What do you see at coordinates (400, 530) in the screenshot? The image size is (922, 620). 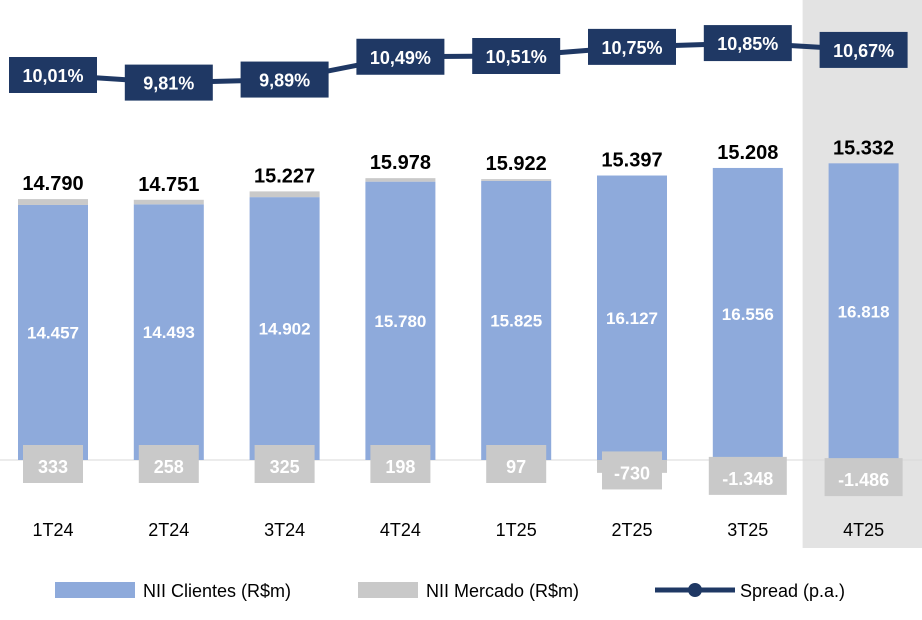 I see `x-tick-label: 4T24` at bounding box center [400, 530].